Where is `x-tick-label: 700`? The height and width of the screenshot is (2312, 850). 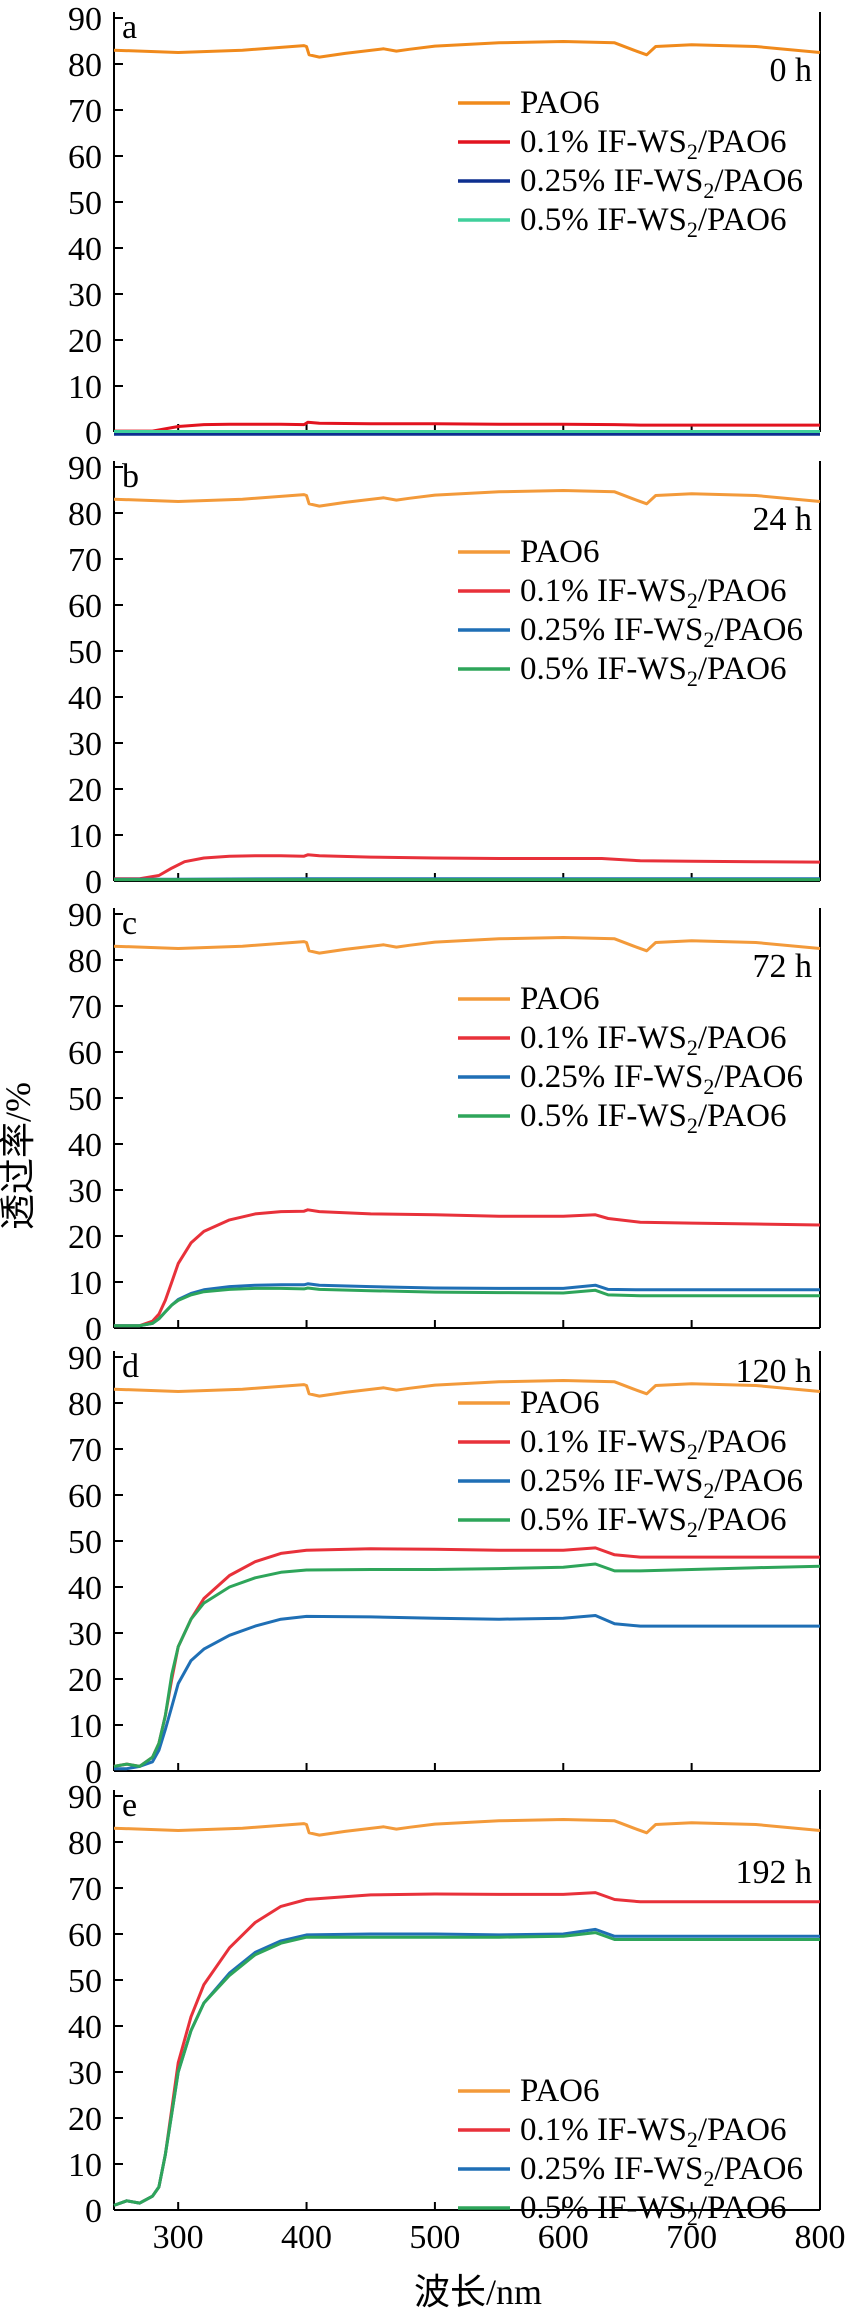 x-tick-label: 700 is located at coordinates (691, 2237).